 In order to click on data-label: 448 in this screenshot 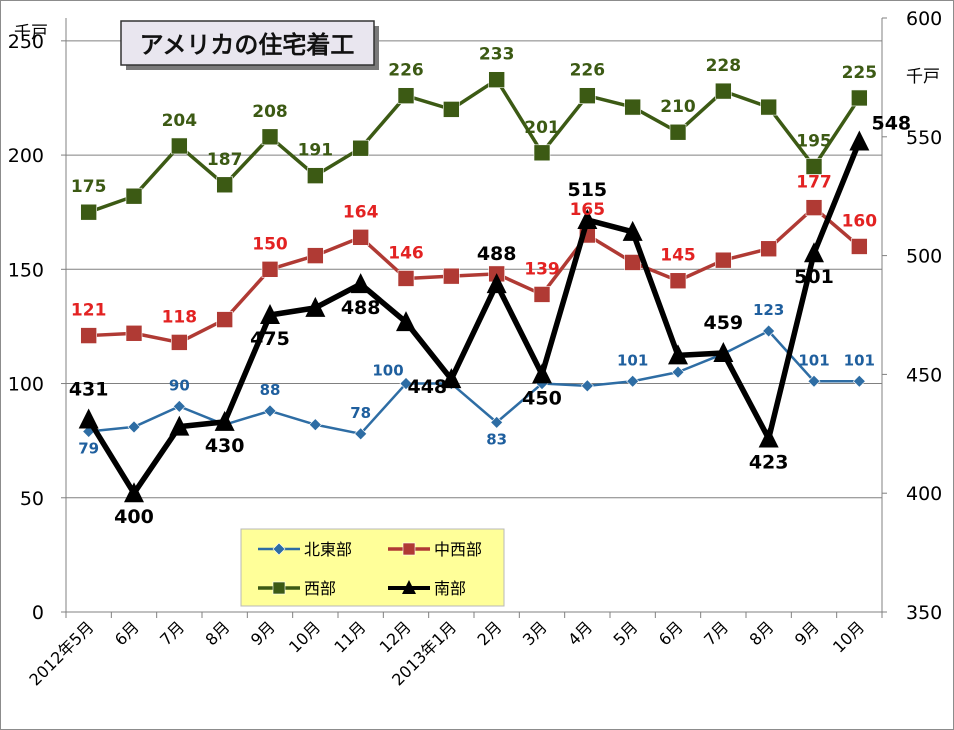, I will do `click(427, 387)`.